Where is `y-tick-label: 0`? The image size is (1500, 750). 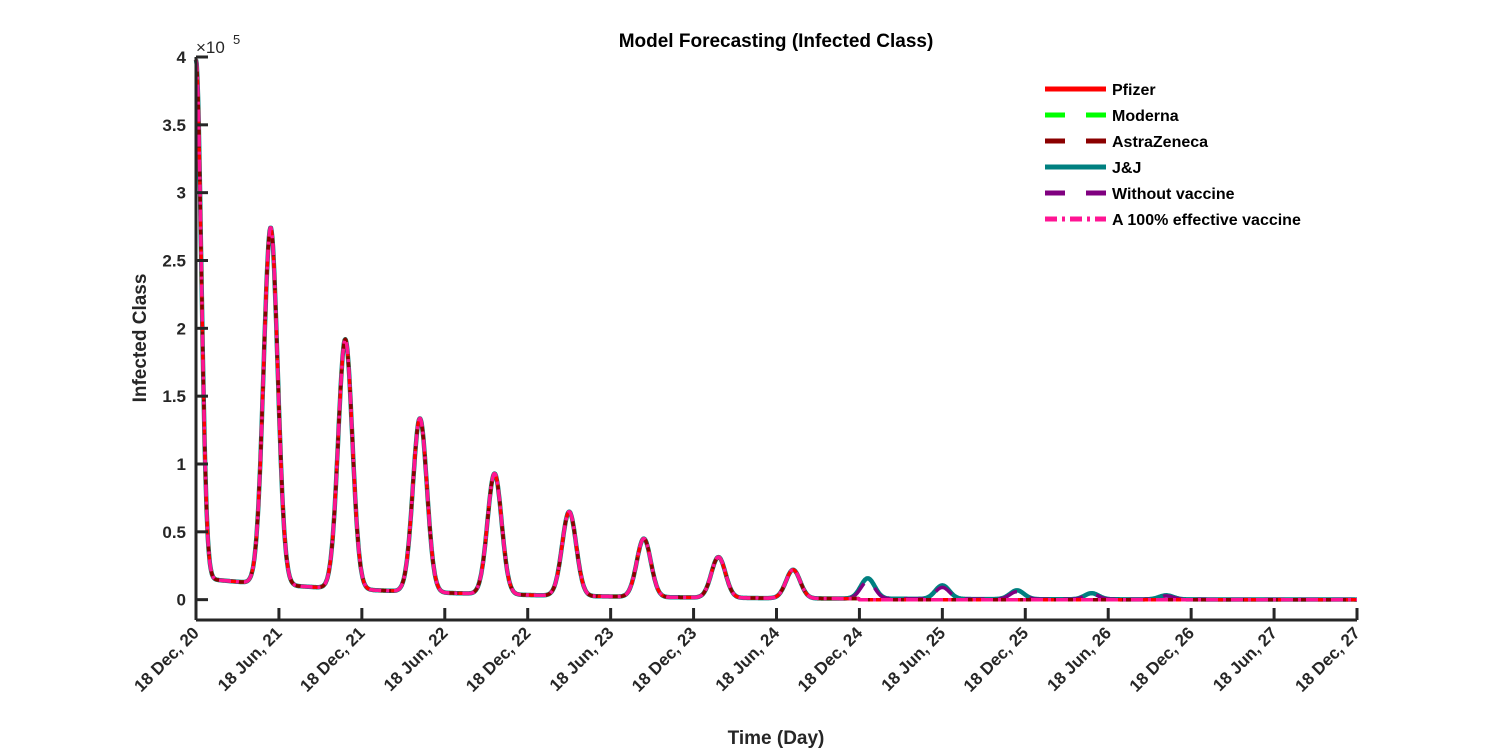
y-tick-label: 0 is located at coordinates (181, 600).